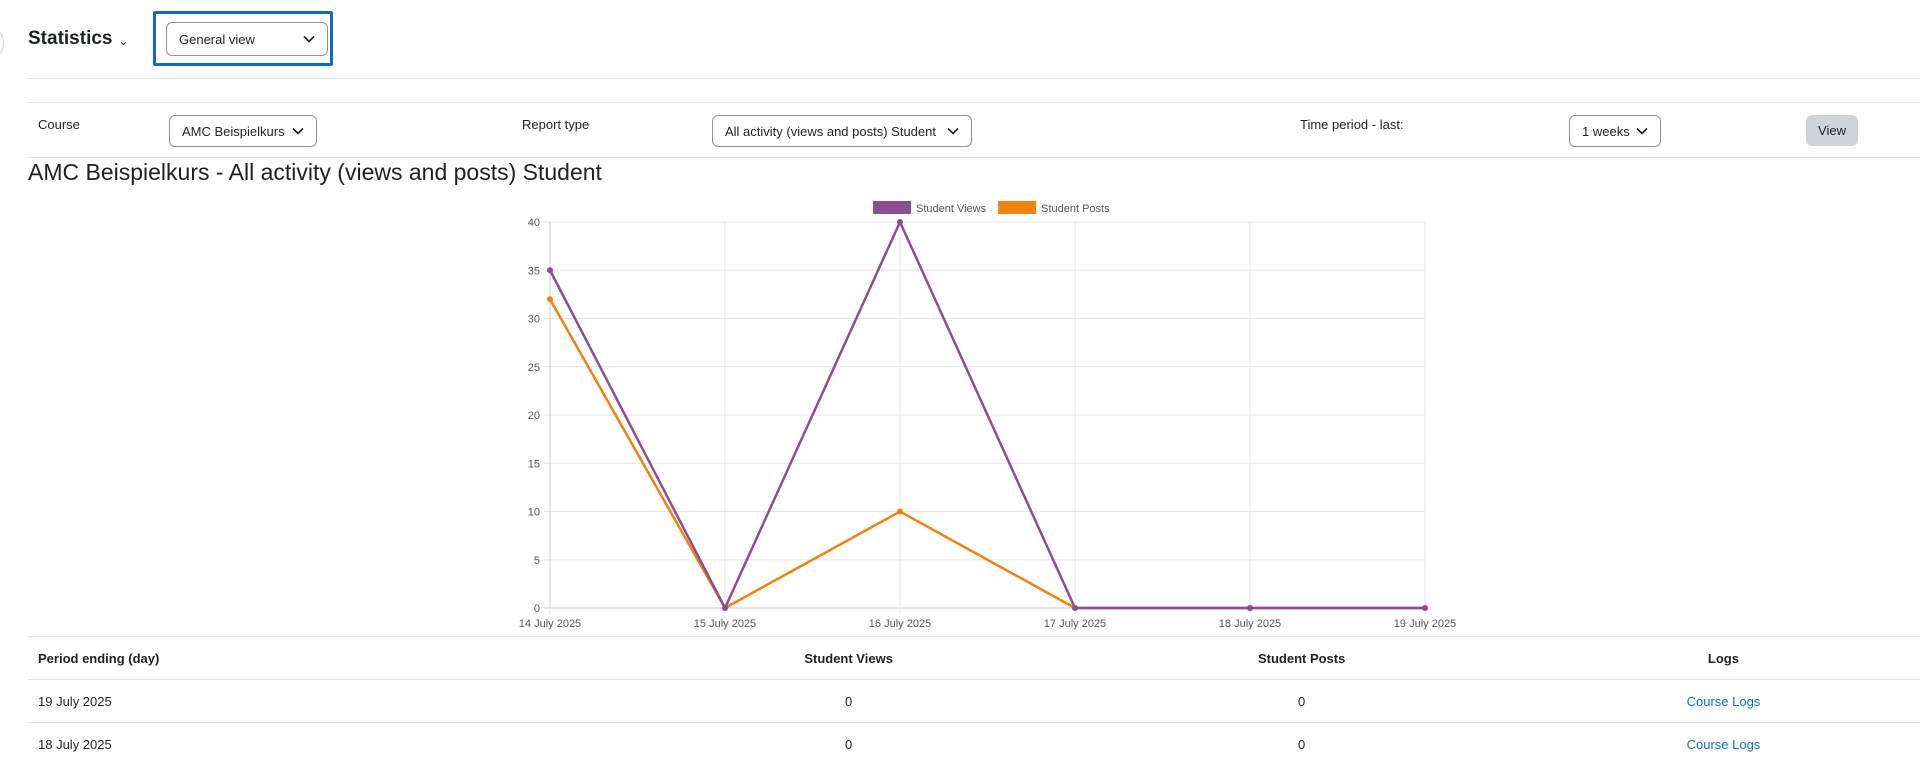 The image size is (1920, 766). Describe the element at coordinates (534, 513) in the screenshot. I see `y-tick-label: 10` at that location.